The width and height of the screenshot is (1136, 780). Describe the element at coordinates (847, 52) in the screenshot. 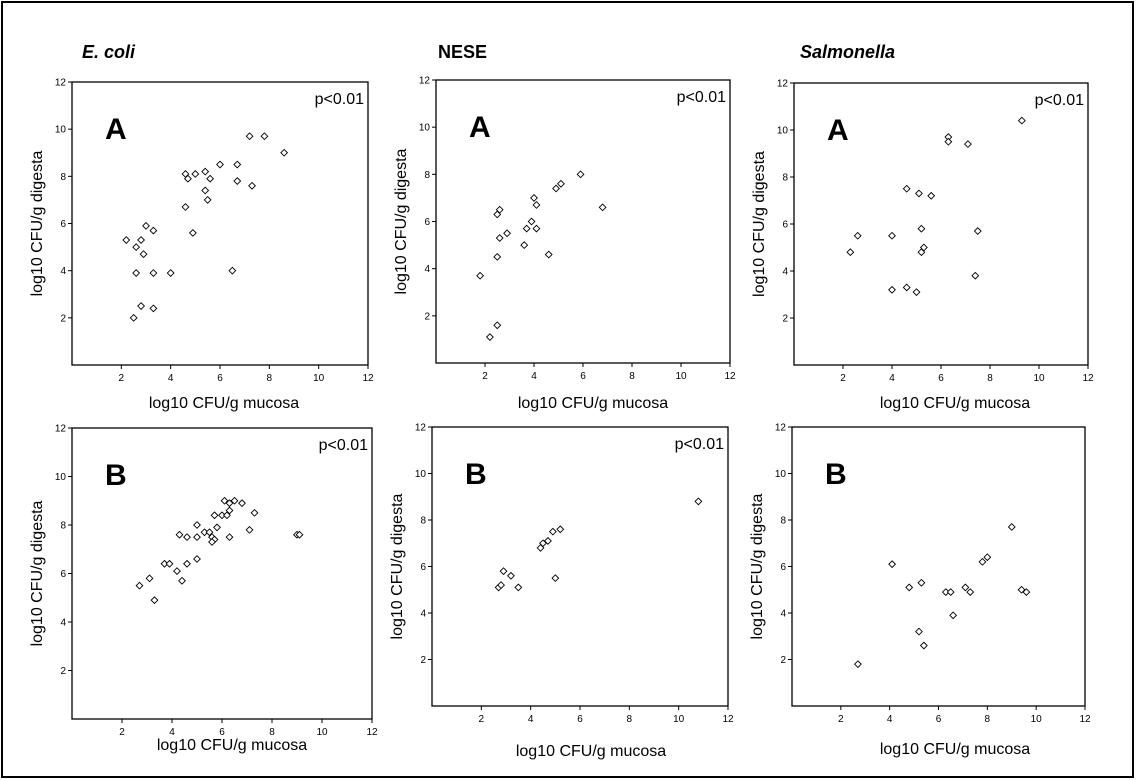

I see `column-title-salmonella: Salmonella` at that location.